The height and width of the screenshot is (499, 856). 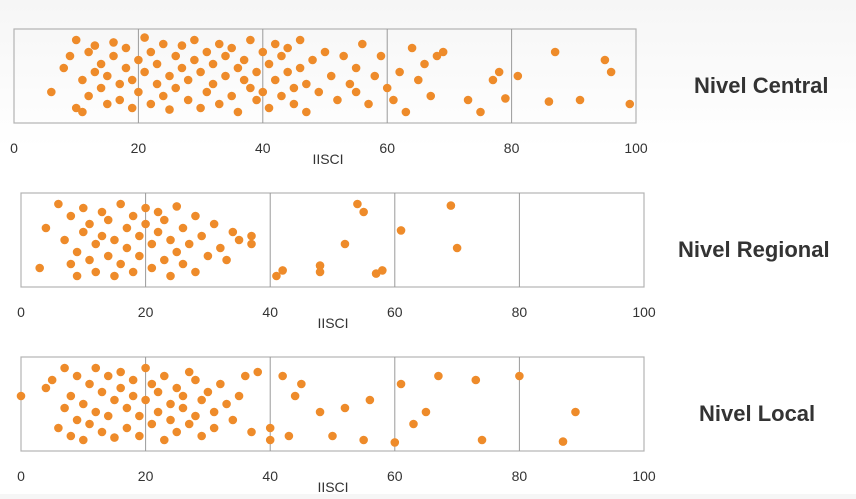 What do you see at coordinates (332, 240) in the screenshot?
I see `plot-frame-regional` at bounding box center [332, 240].